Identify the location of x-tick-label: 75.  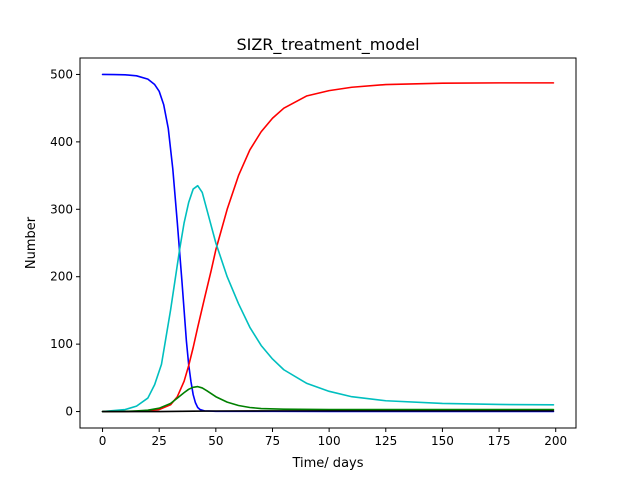
(272, 441).